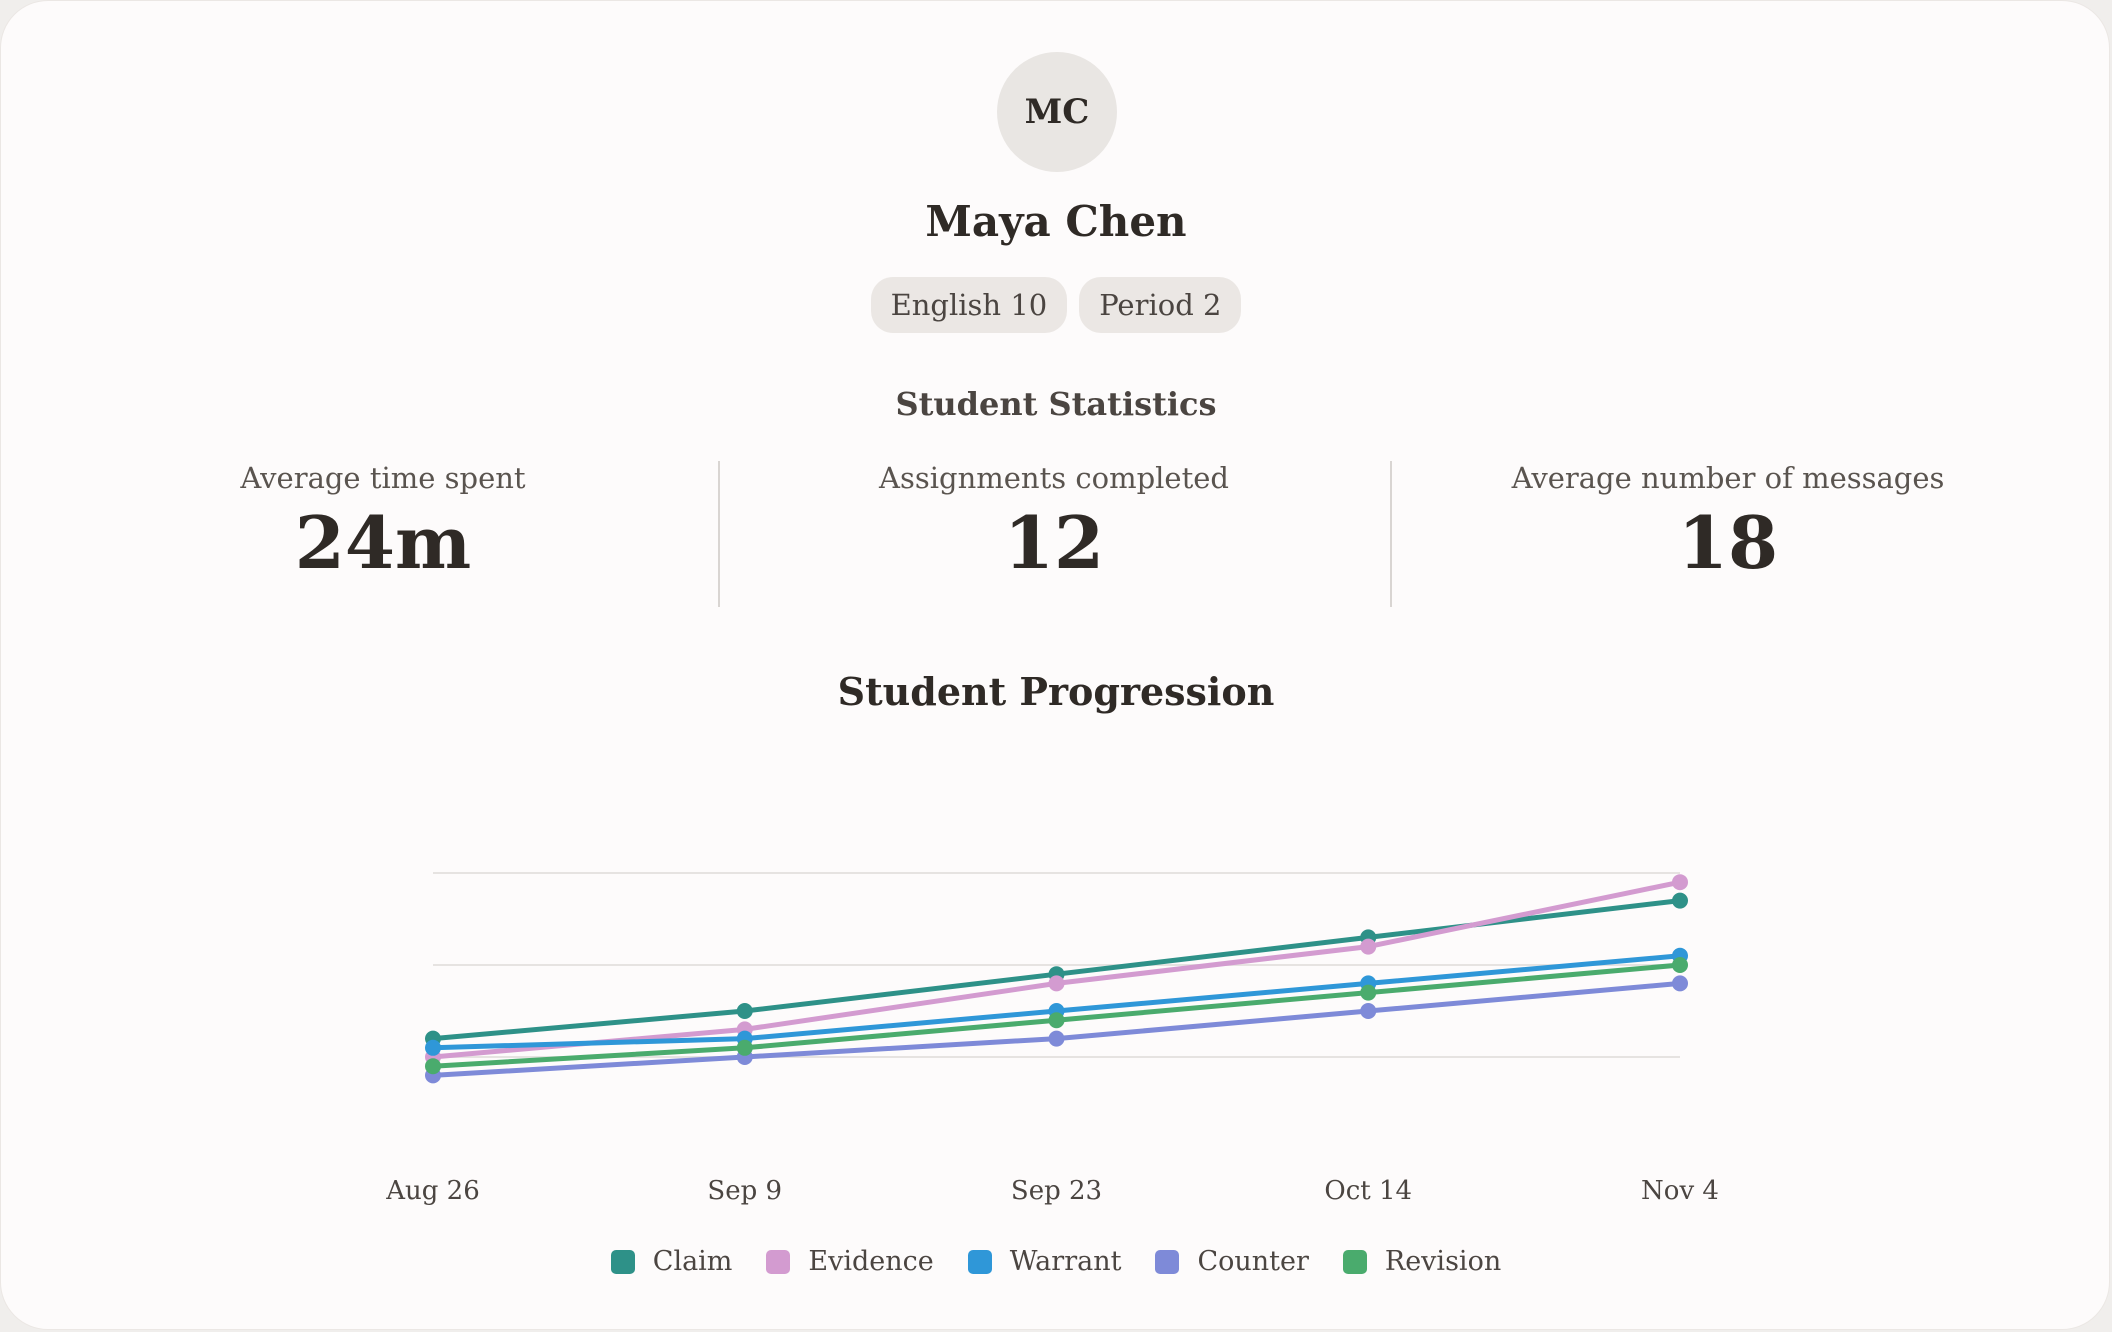  I want to click on legend-label: Evidence, so click(871, 1261).